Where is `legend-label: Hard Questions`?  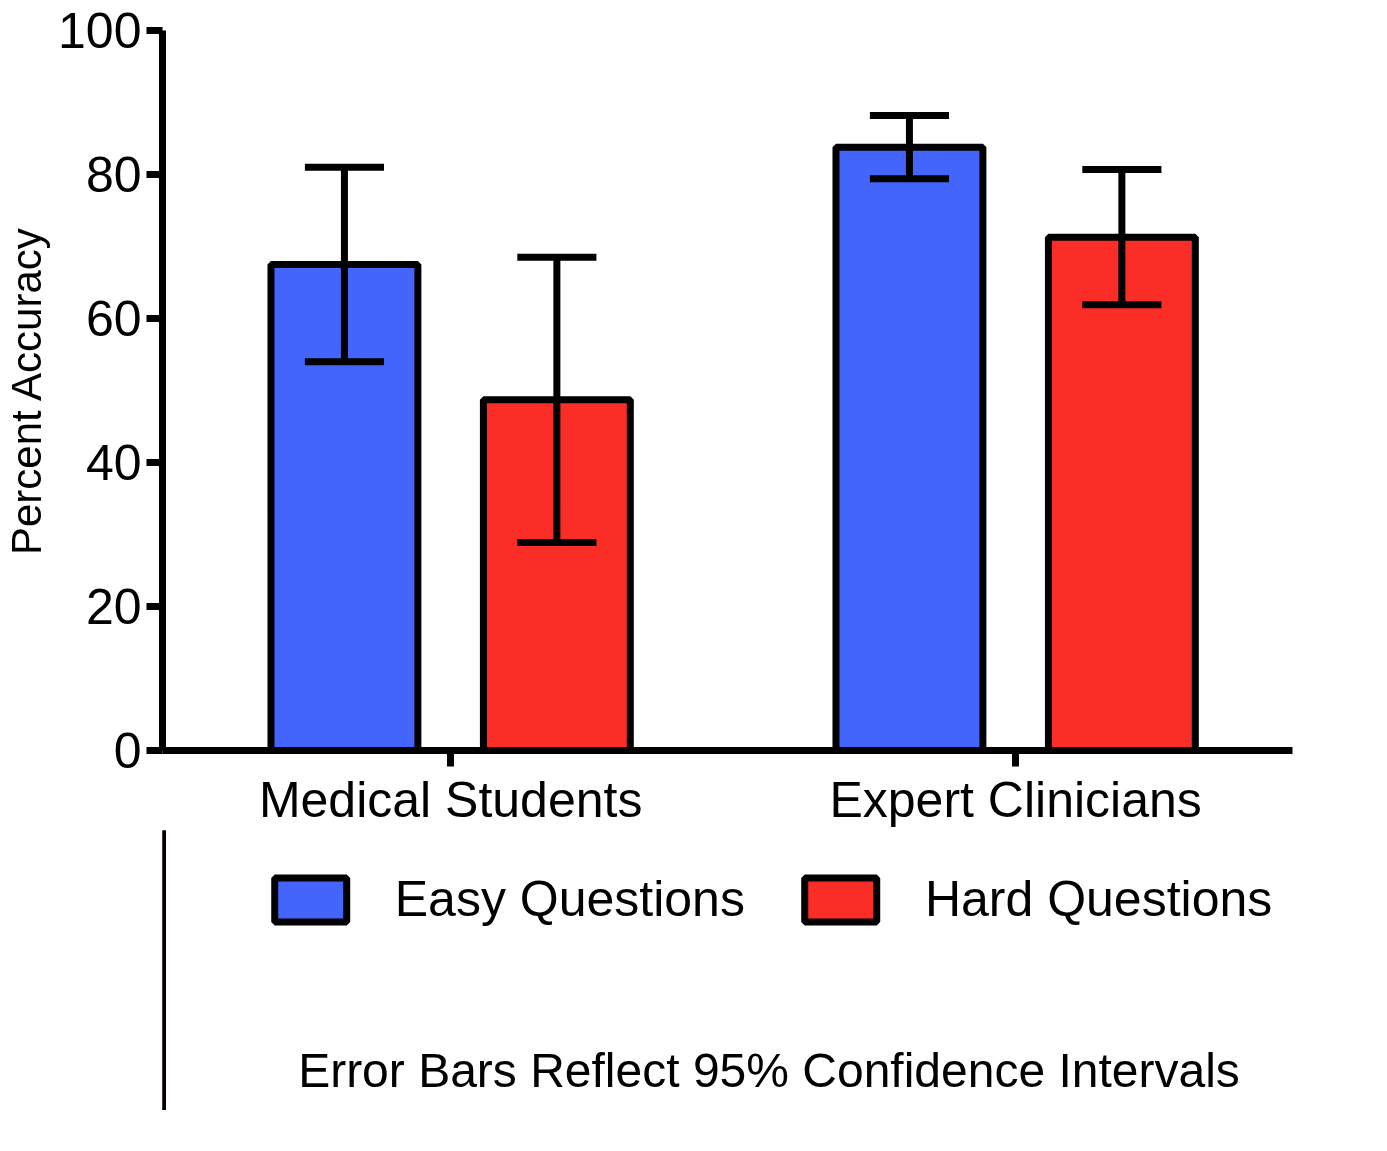 legend-label: Hard Questions is located at coordinates (1098, 899).